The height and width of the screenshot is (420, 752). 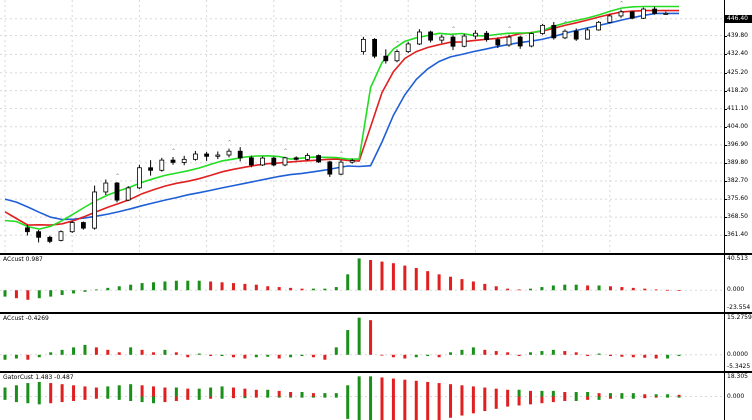 What do you see at coordinates (362, 396) in the screenshot?
I see `gator-indicator-pane: GatorCust 1.483 -0.487` at bounding box center [362, 396].